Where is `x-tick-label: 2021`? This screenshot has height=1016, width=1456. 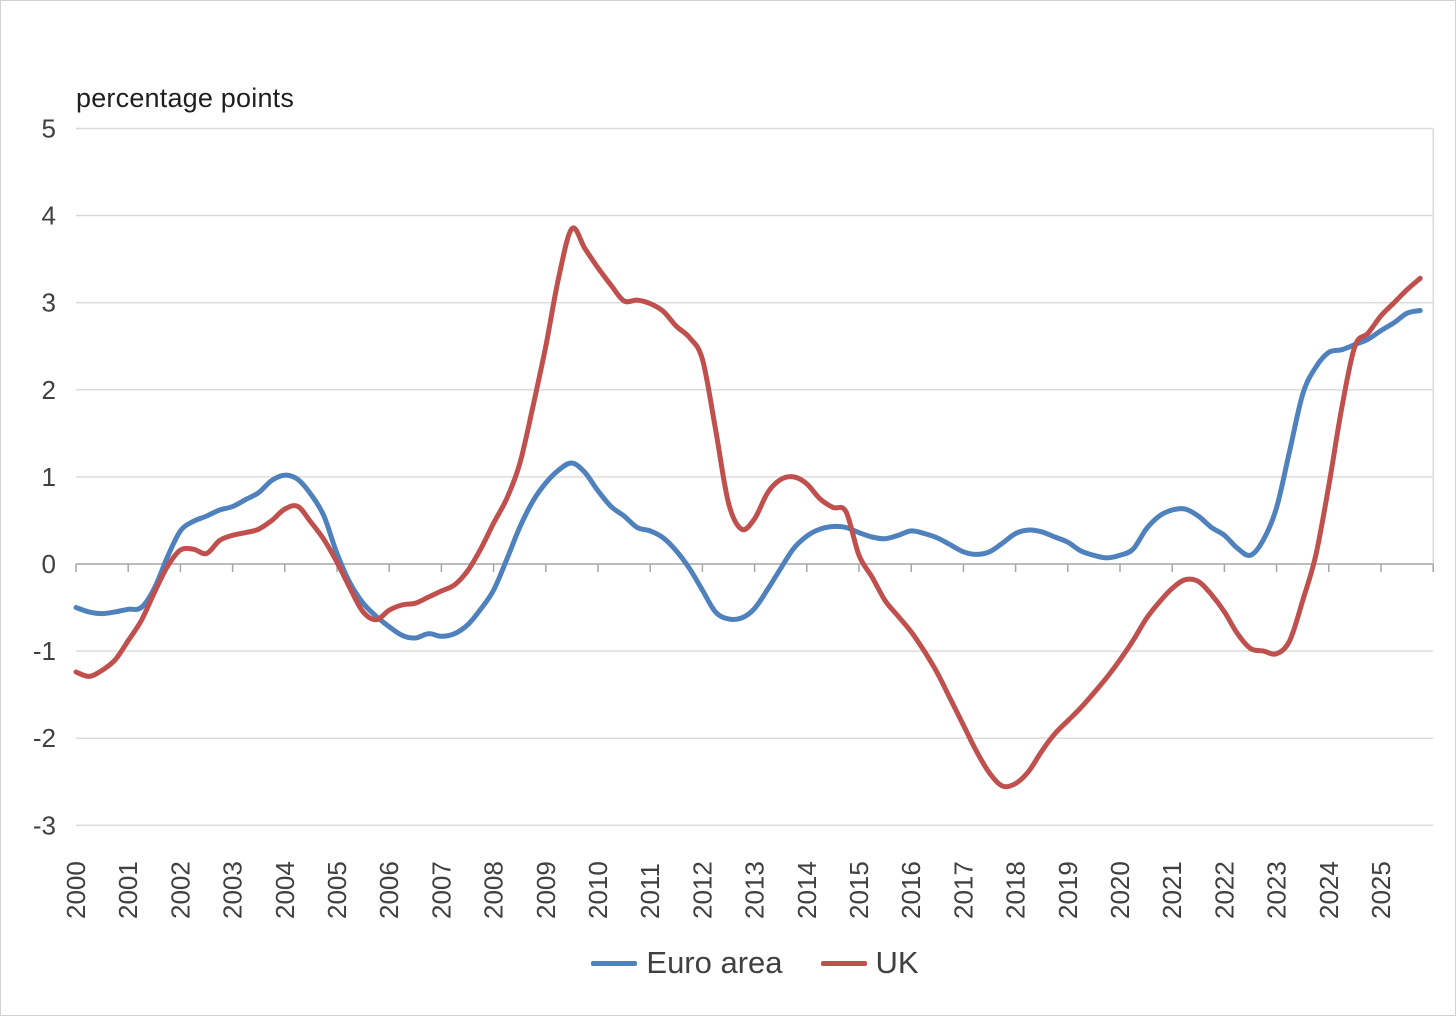
x-tick-label: 2021 is located at coordinates (1172, 890).